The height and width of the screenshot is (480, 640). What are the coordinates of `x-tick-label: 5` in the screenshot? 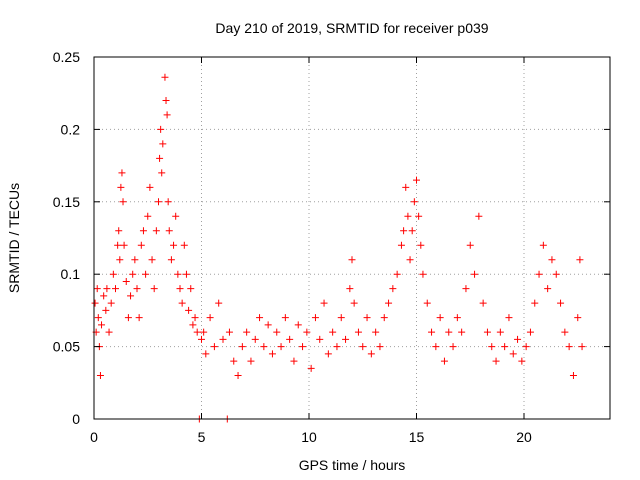 It's located at (202, 437).